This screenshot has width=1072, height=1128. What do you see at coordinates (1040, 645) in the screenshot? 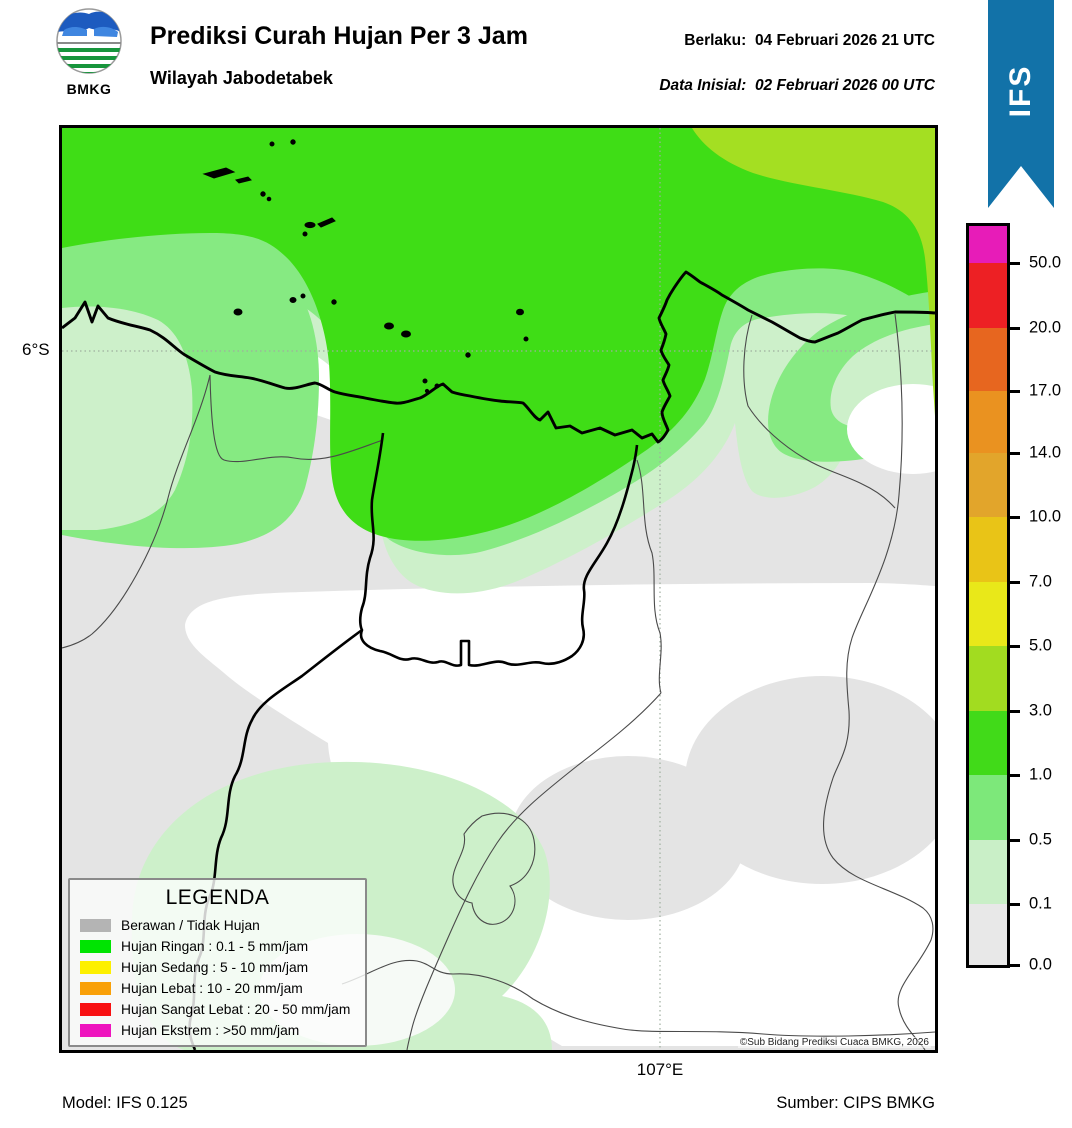
I see `colorbar-tick-label-5.0: 5.0` at bounding box center [1040, 645].